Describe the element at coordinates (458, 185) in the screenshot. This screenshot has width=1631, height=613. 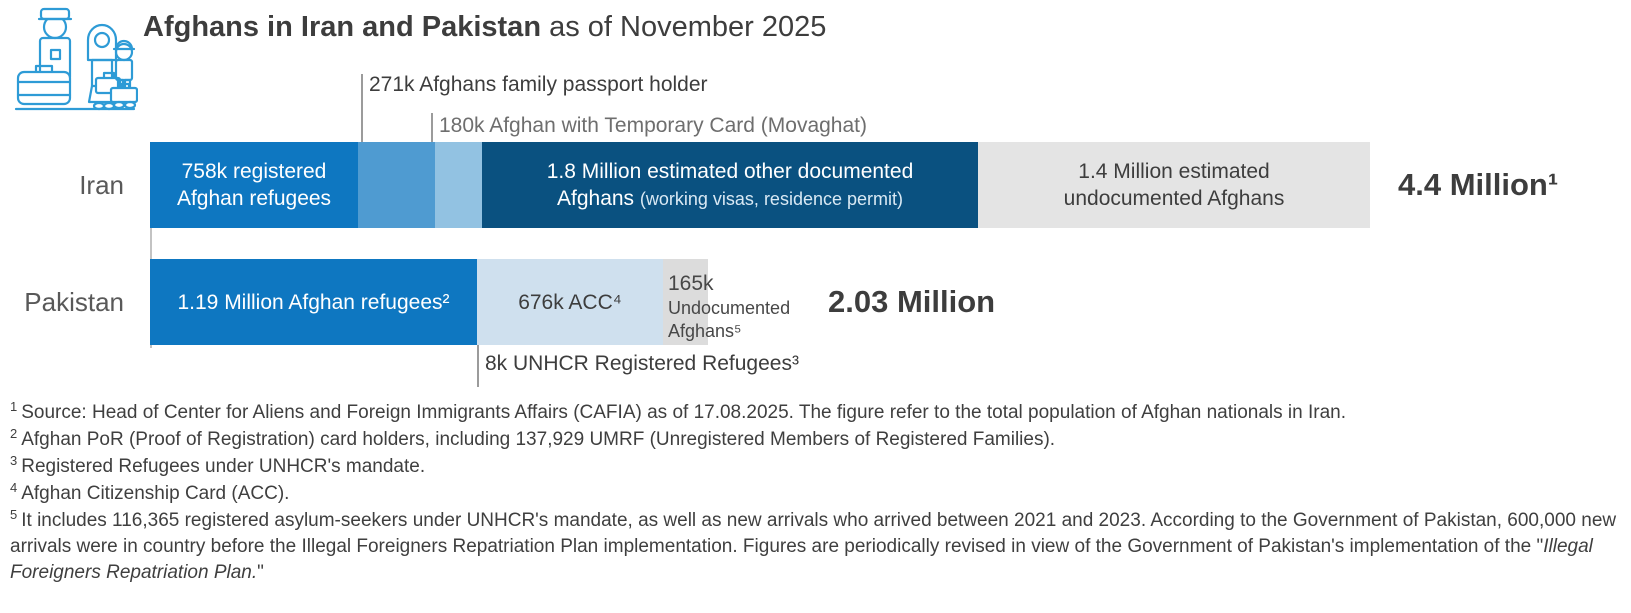
I see `iran-segment-temporary-card` at that location.